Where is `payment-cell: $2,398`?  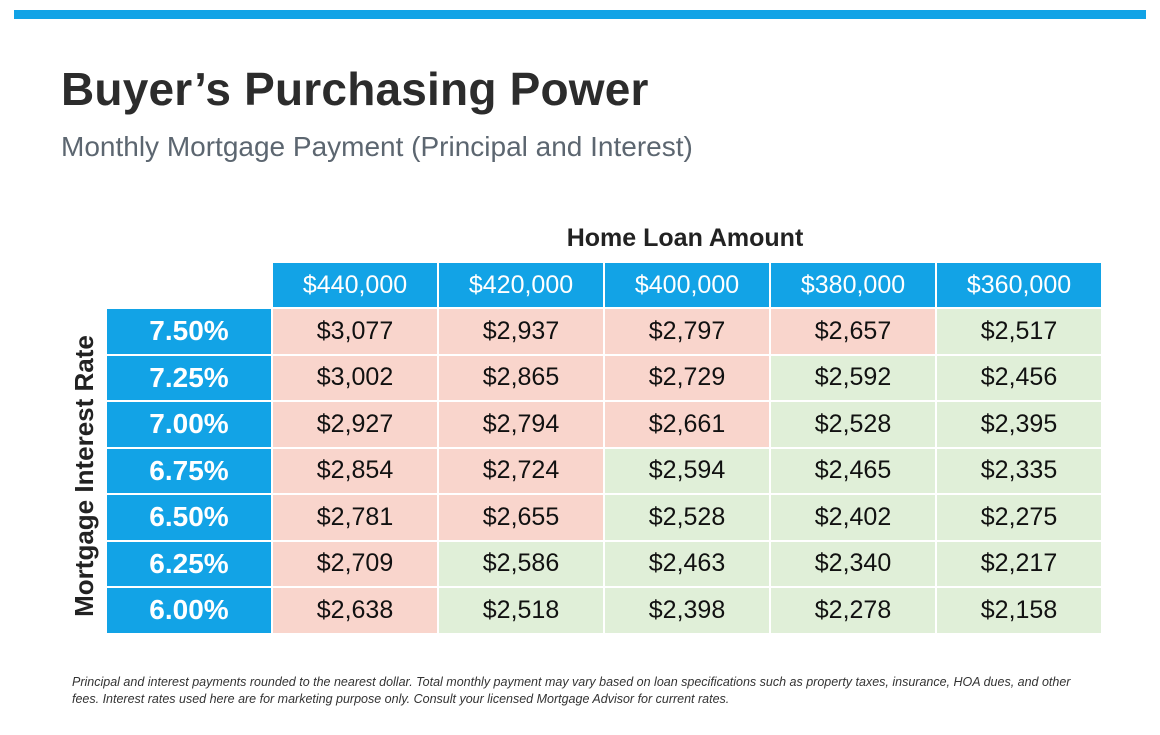 payment-cell: $2,398 is located at coordinates (687, 610).